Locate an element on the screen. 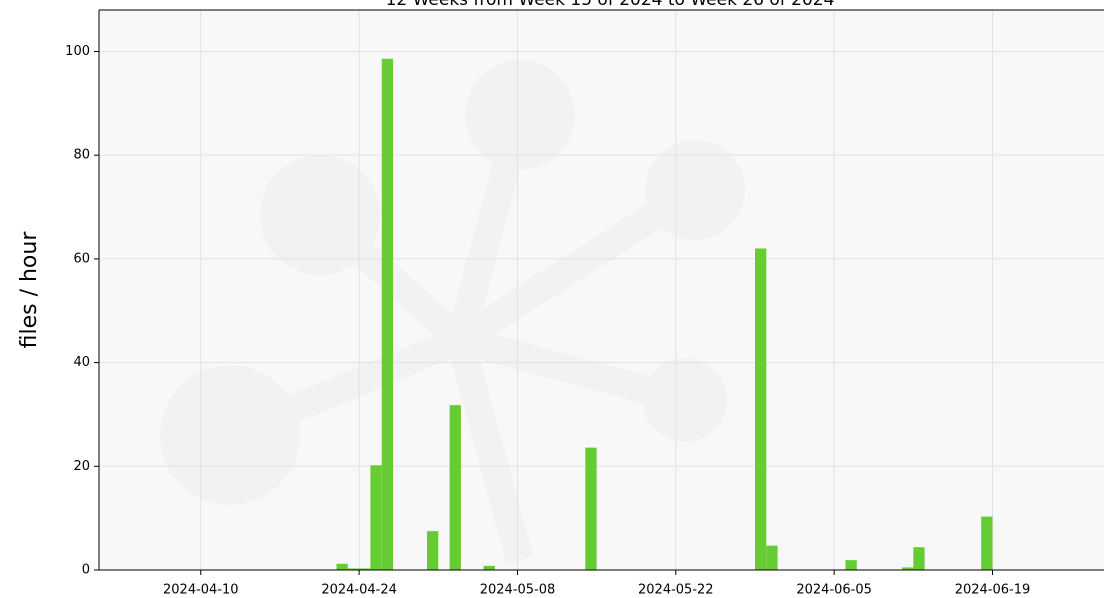 This screenshot has height=598, width=1104. y-tick-label: 80 is located at coordinates (81, 155).